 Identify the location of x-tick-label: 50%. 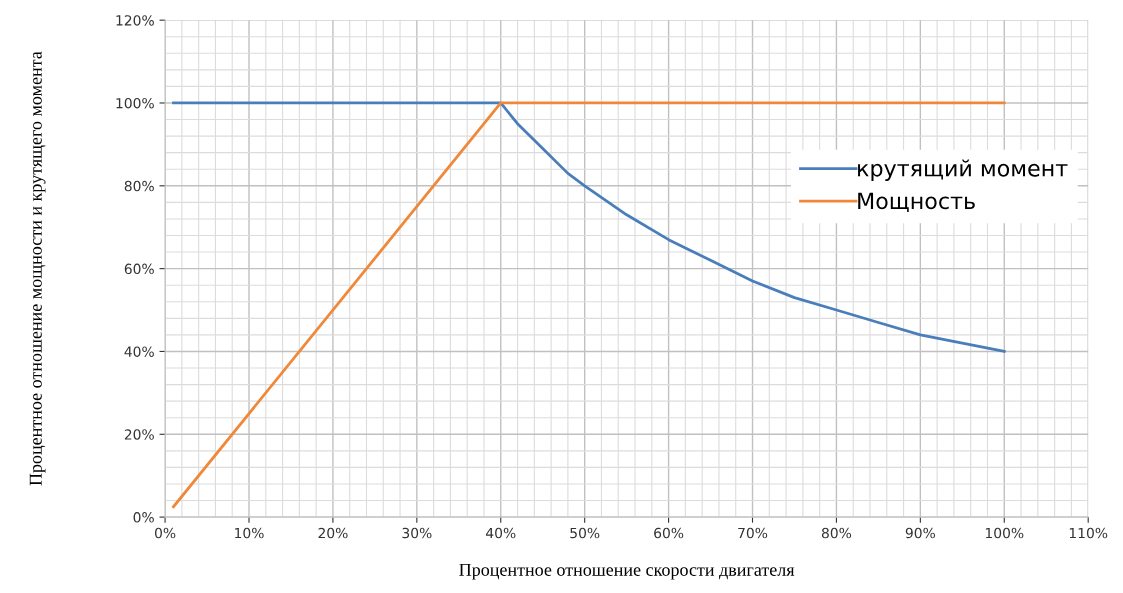
(585, 533).